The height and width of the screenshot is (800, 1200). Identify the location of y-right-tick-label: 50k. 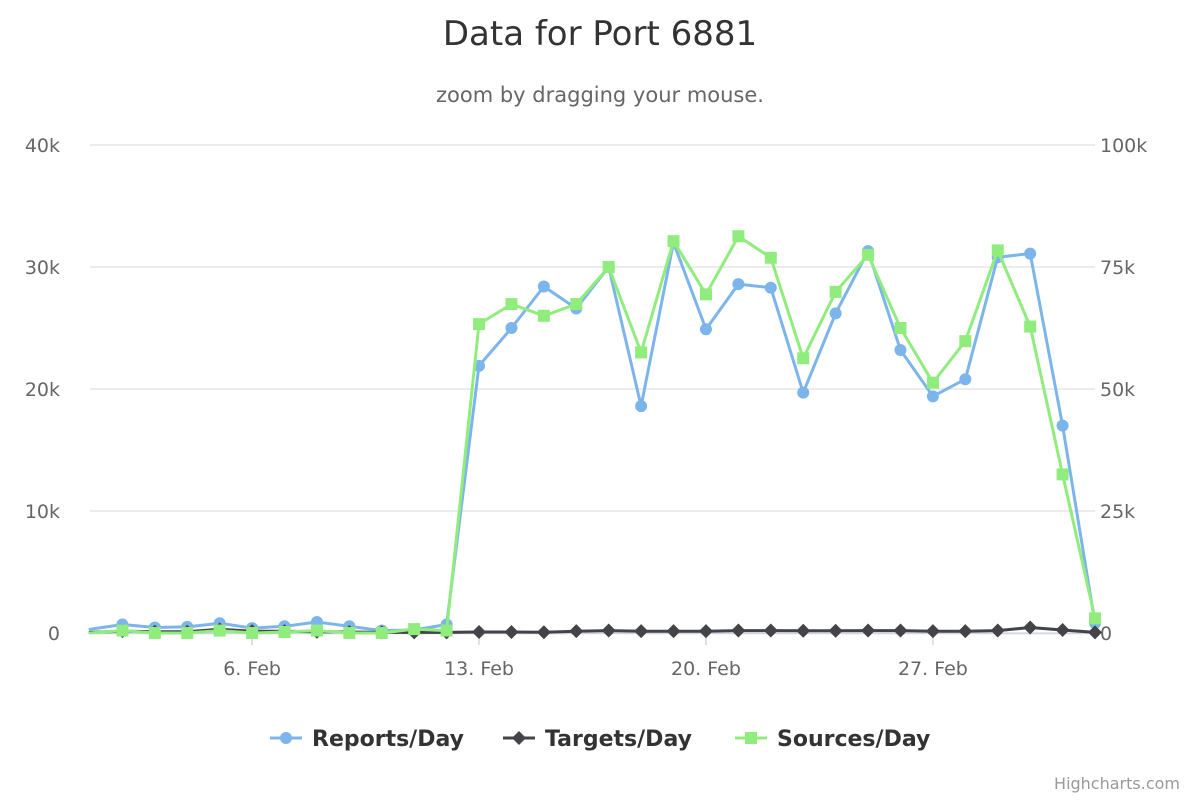
(1117, 390).